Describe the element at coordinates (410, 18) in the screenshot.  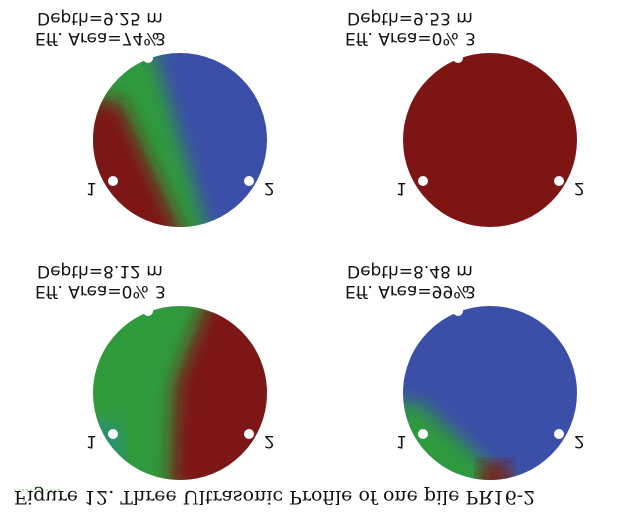
I see `depth-label: Depth=9.53 m` at that location.